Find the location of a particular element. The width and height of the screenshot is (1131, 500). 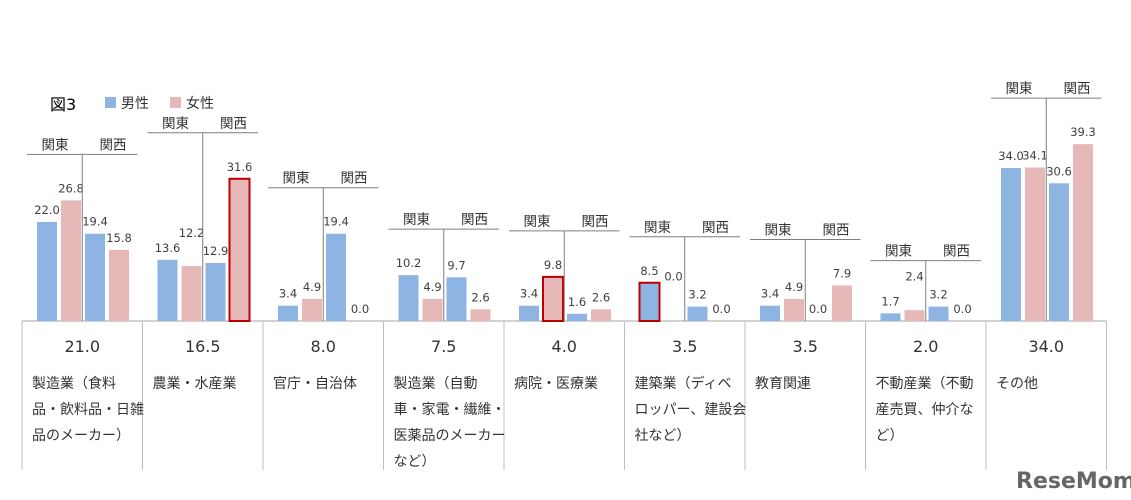

legend: 男性 女性 is located at coordinates (159, 103).